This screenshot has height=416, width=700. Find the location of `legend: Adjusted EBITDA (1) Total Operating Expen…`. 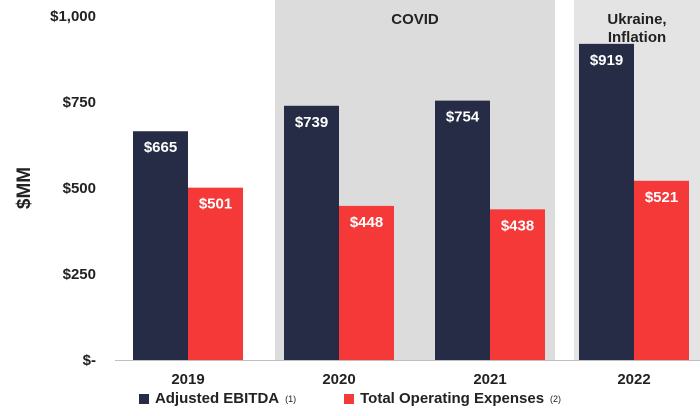

legend: Adjusted EBITDA (1) Total Operating Expen… is located at coordinates (350, 398).